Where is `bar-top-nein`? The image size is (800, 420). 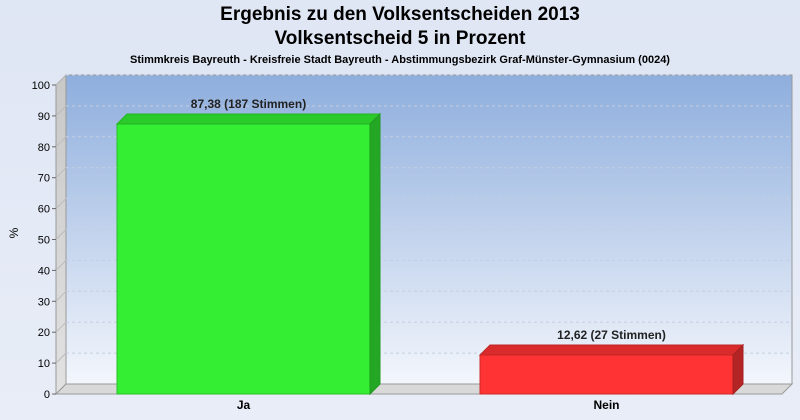 bar-top-nein is located at coordinates (611, 350).